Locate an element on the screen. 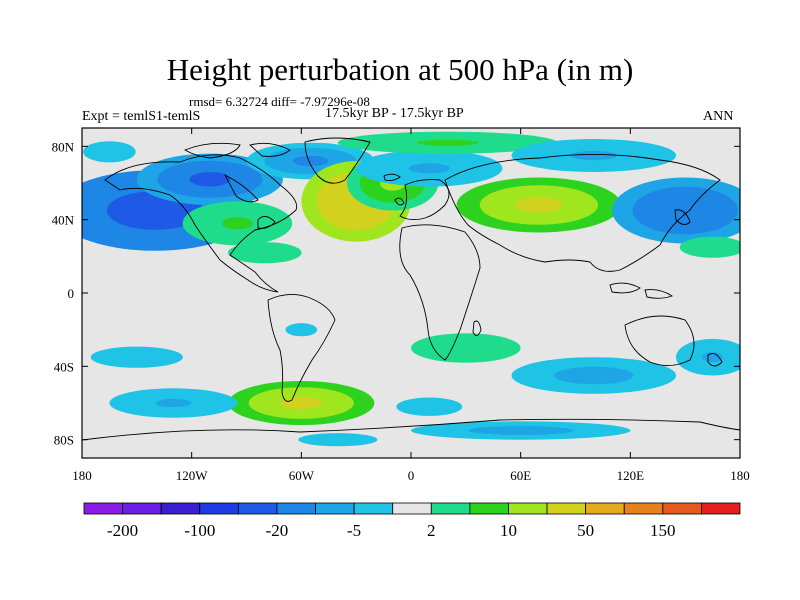 This screenshot has height=600, width=800. colorbar-label: -100 is located at coordinates (199, 530).